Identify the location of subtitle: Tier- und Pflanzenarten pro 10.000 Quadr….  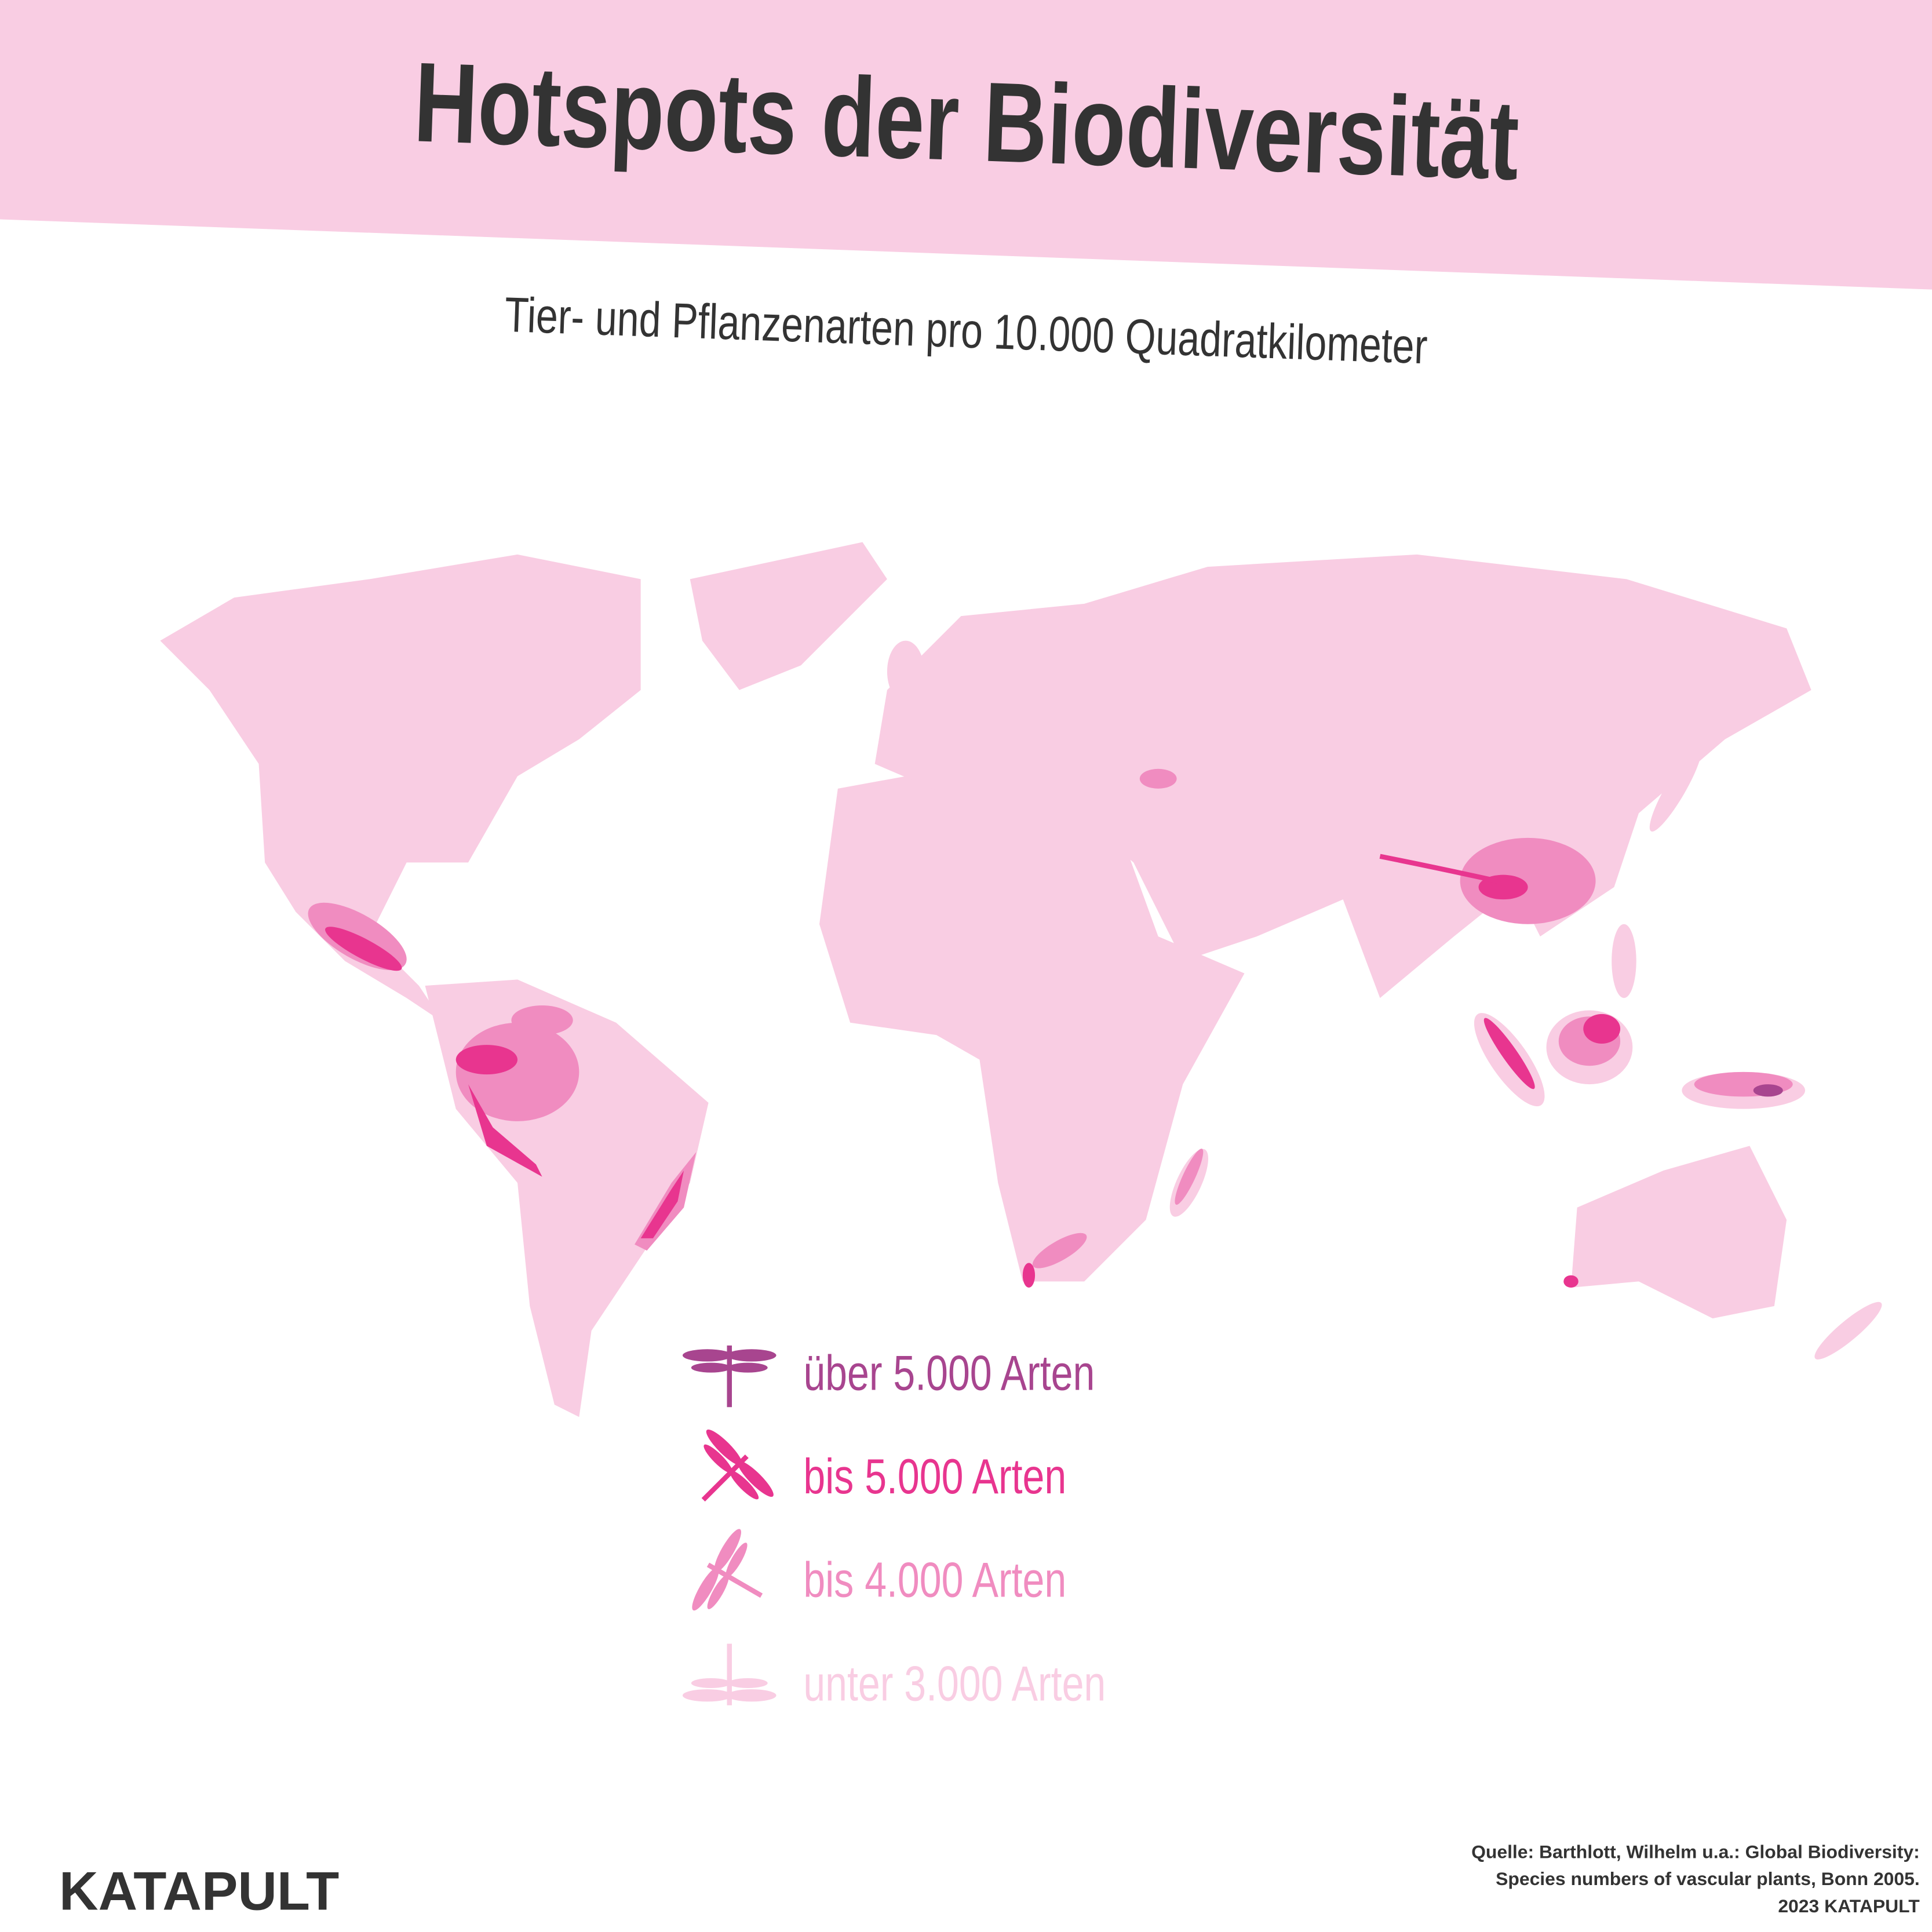
(966, 331).